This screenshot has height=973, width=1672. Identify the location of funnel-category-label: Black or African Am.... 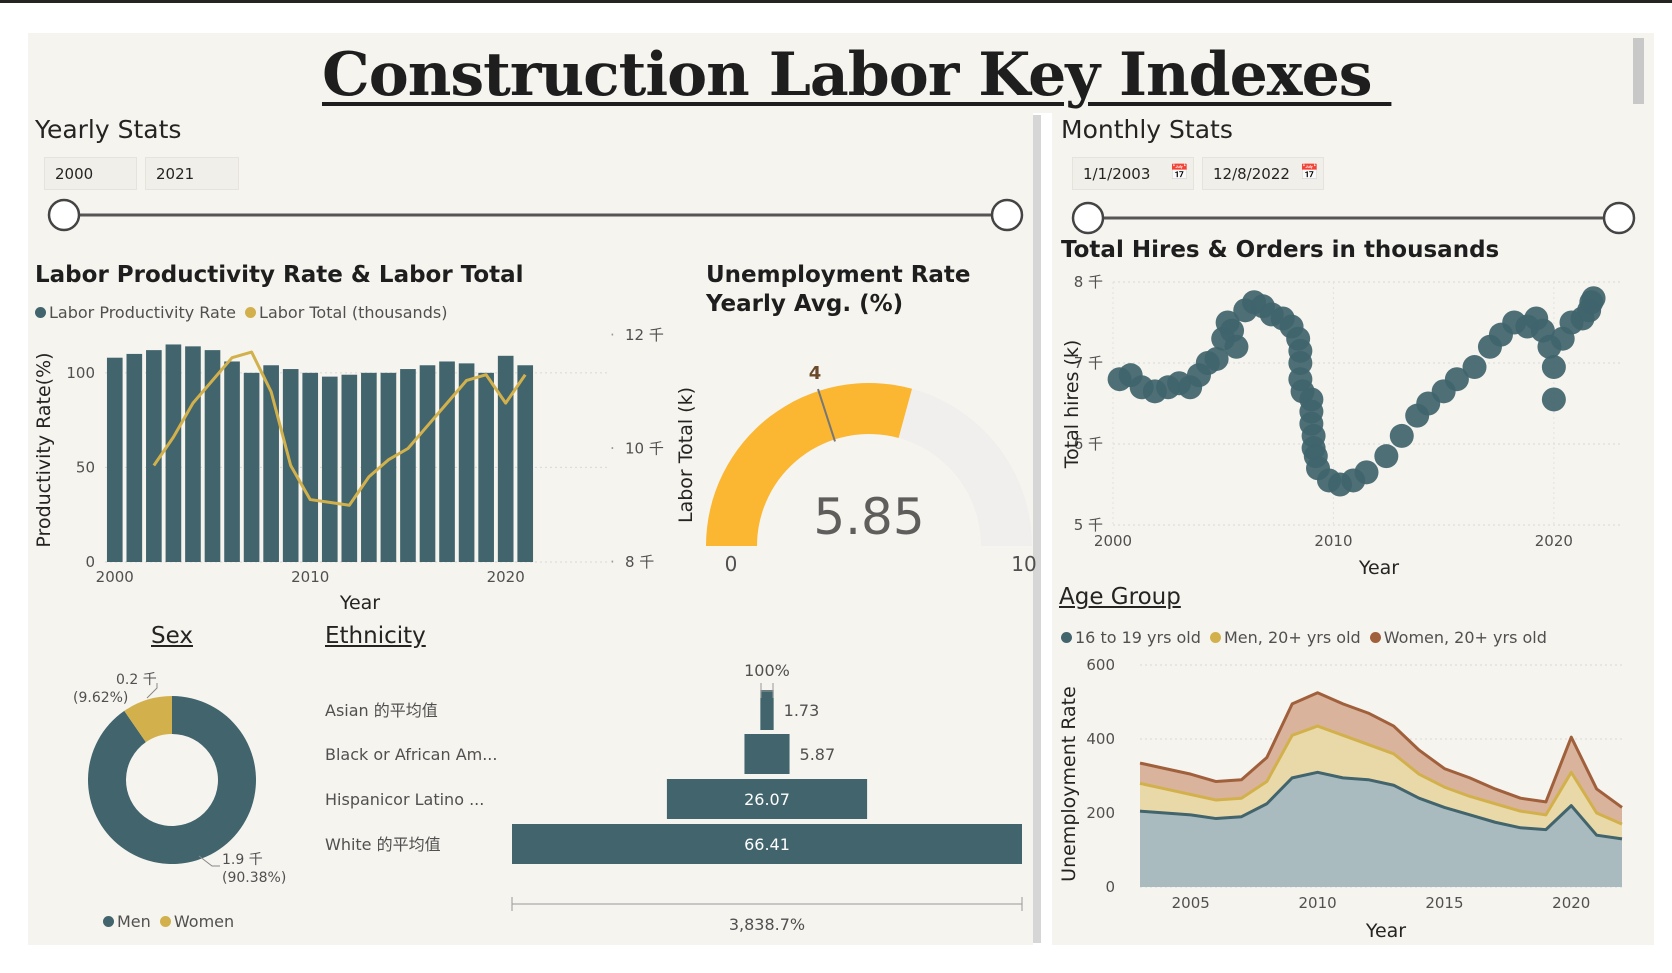
(411, 754).